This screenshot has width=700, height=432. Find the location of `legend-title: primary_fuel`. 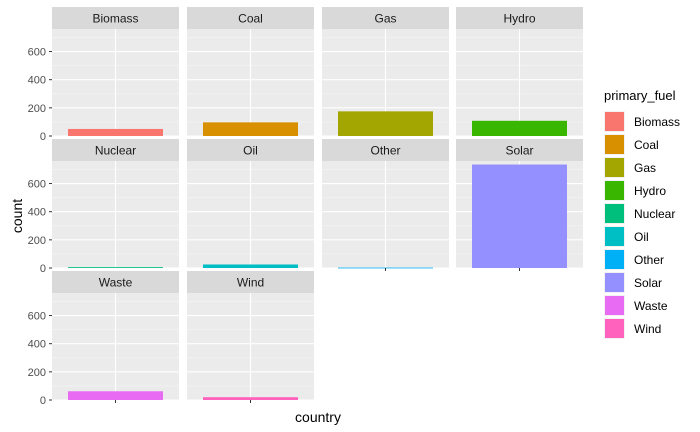

legend-title: primary_fuel is located at coordinates (640, 95).